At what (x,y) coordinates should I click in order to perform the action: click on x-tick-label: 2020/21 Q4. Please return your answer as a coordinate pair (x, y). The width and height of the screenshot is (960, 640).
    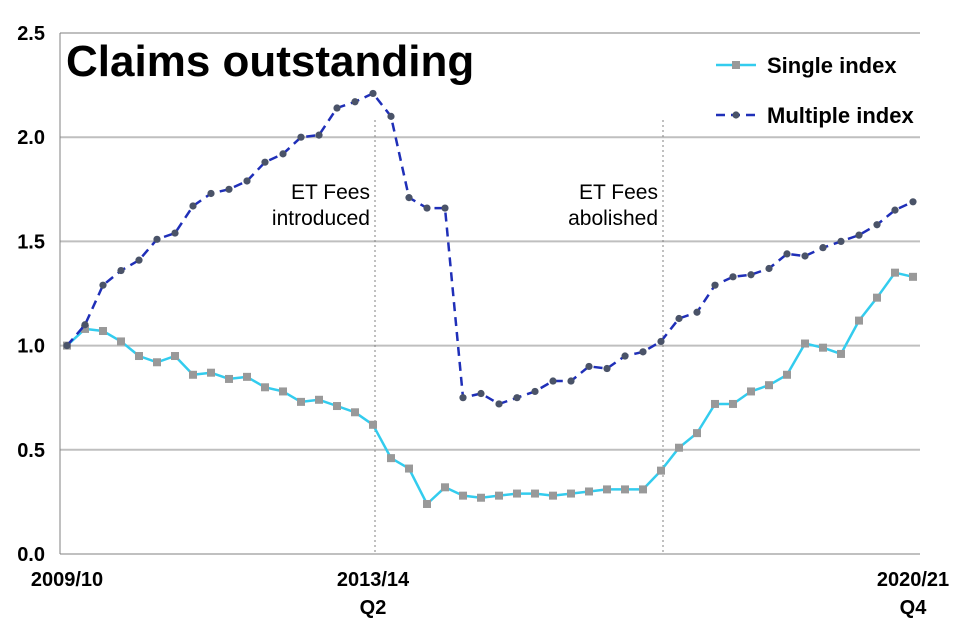
    Looking at the image, I should click on (913, 594).